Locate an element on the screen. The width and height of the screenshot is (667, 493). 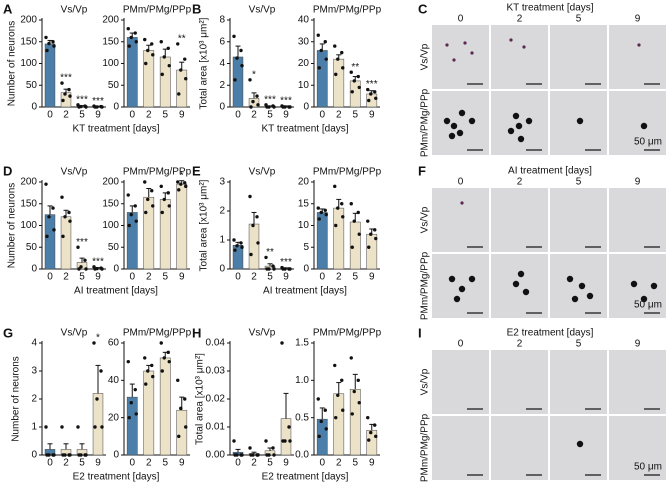
y-tick-label: 0.00 is located at coordinates (216, 455).